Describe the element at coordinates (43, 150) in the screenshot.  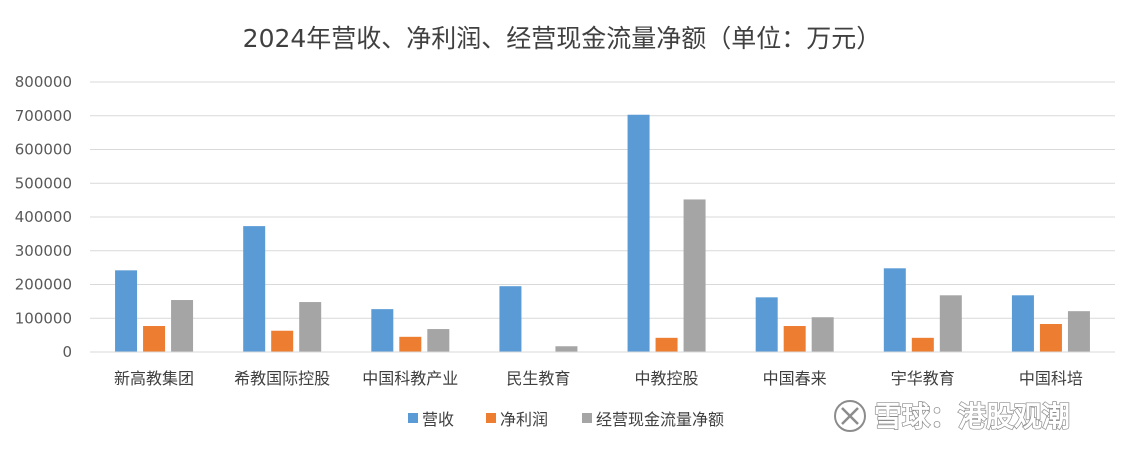
I see `y-tick-label: 600000` at that location.